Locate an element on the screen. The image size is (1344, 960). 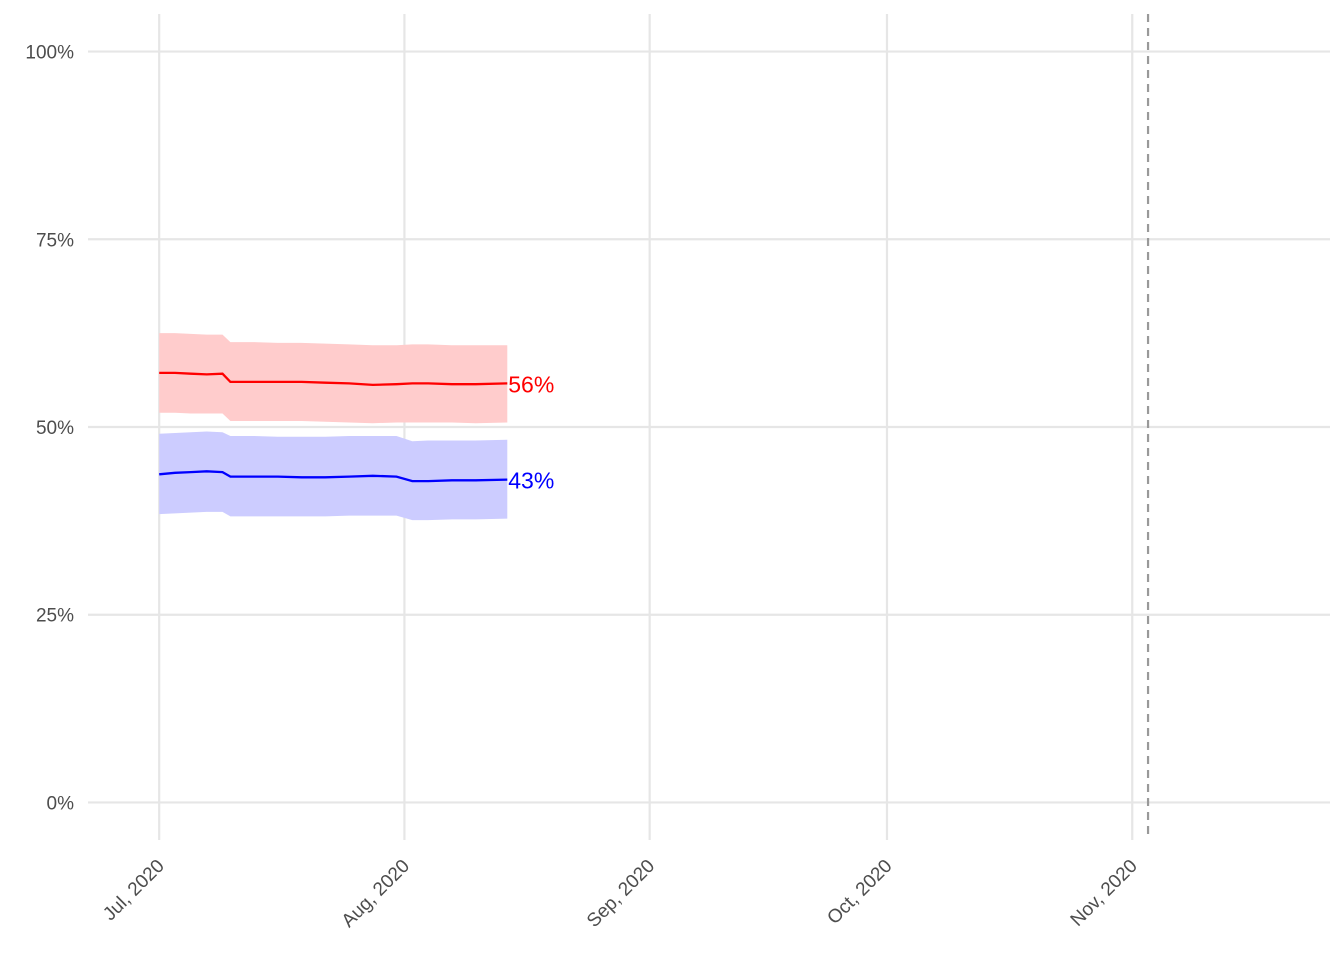
x-tick-label: Oct, 2020 is located at coordinates (859, 892).